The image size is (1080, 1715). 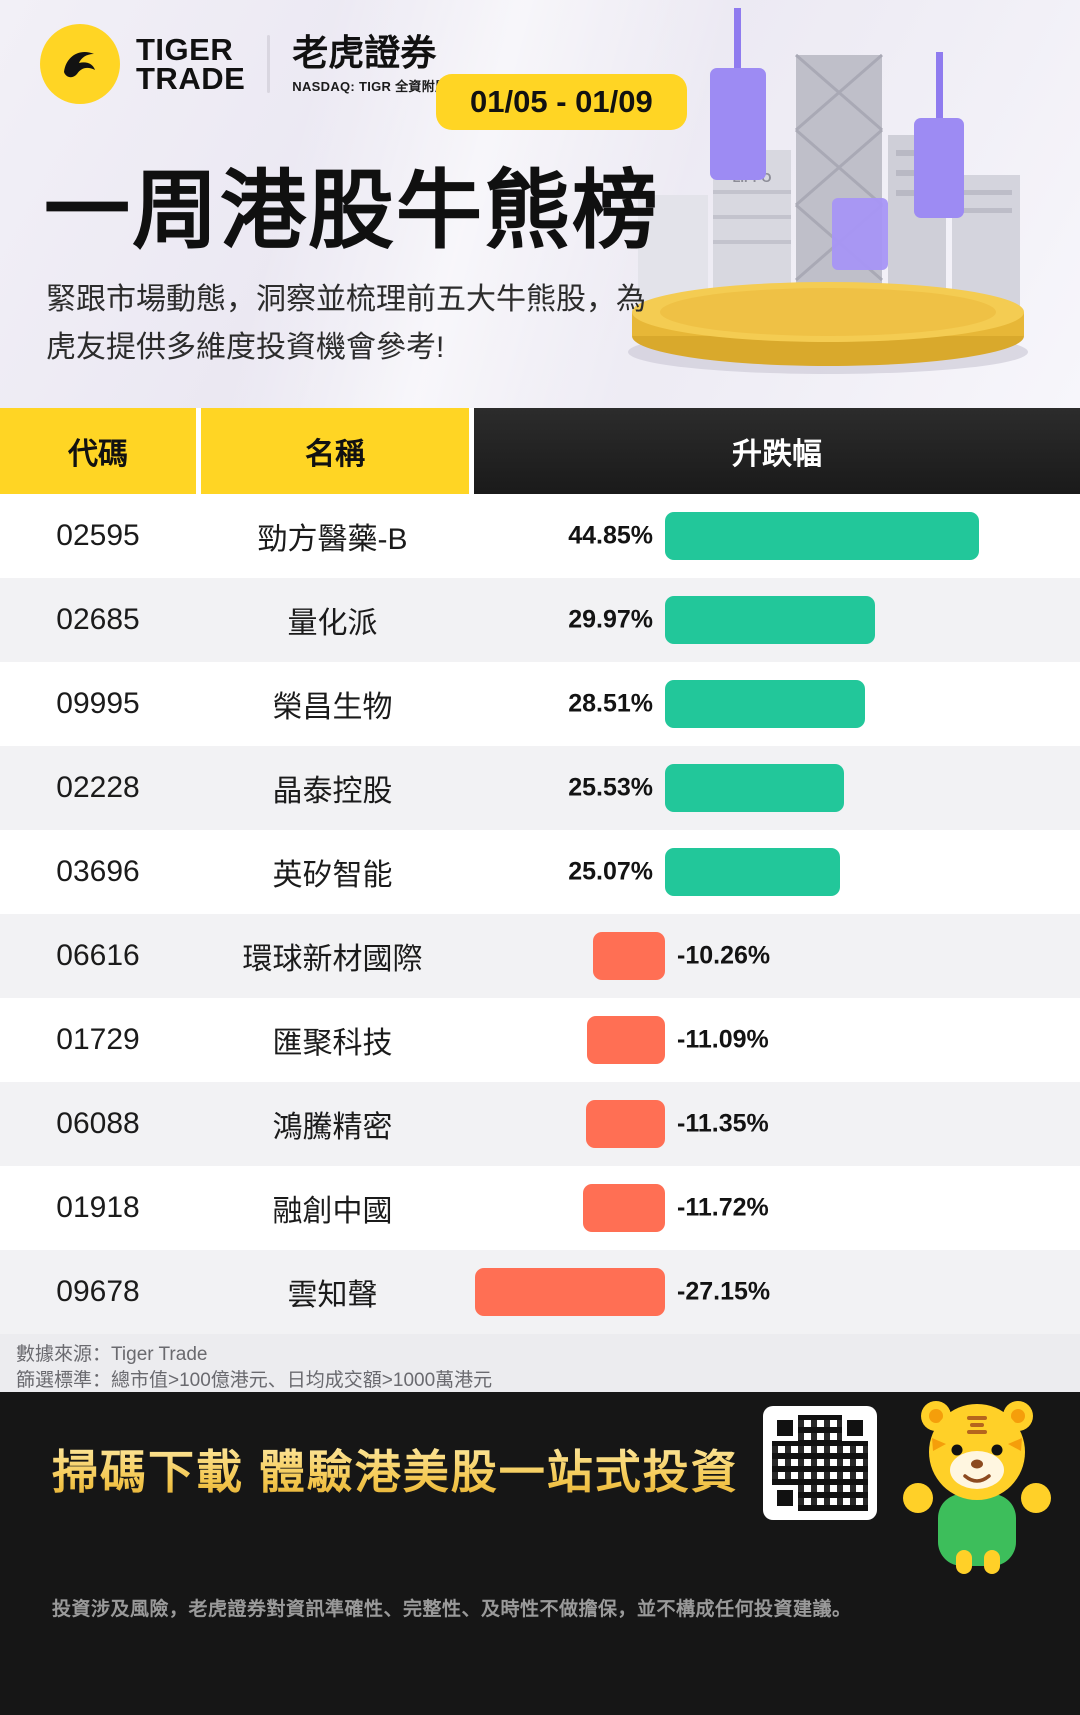 I want to click on change-bar-cell: 44.85%, so click(x=774, y=536).